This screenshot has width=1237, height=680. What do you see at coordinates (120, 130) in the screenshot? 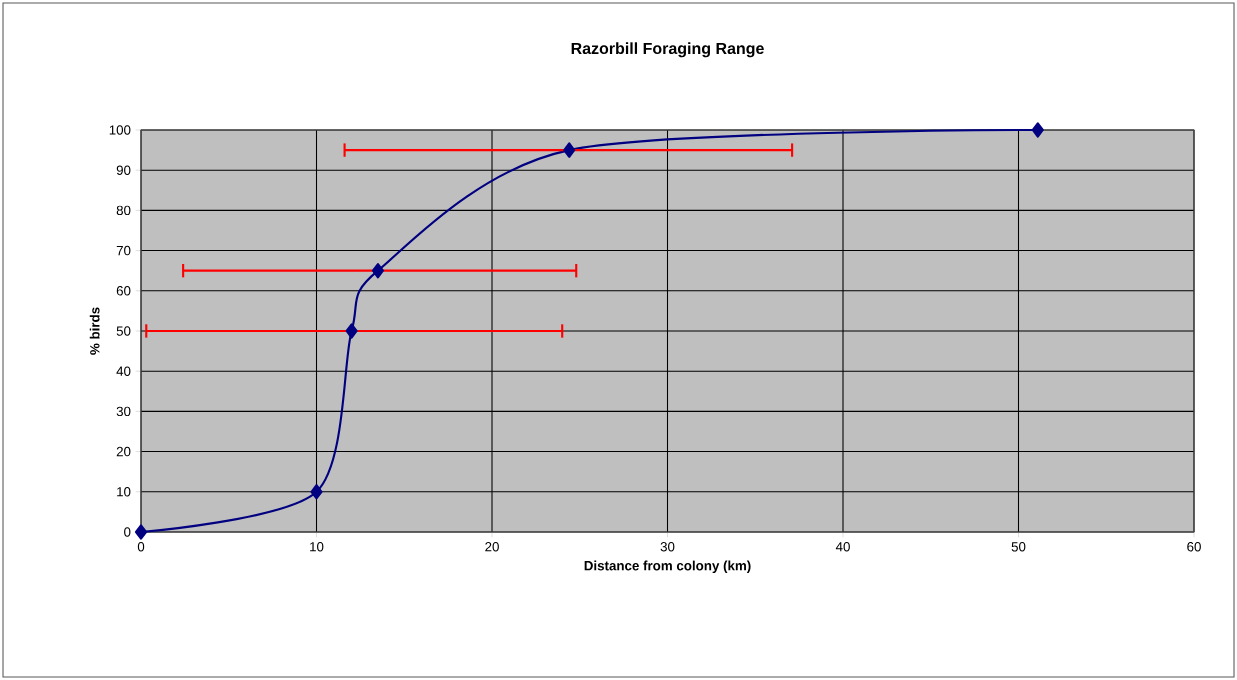
I see `y-tick-label: 100` at bounding box center [120, 130].